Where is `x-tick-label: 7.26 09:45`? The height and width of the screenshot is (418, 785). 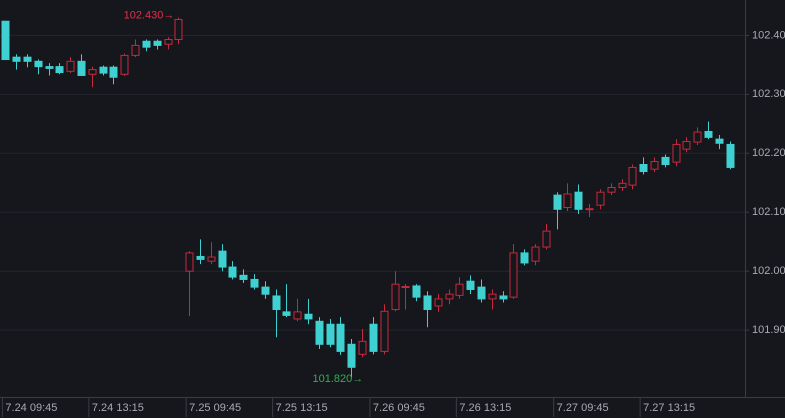
x-tick-label: 7.26 09:45 is located at coordinates (399, 408).